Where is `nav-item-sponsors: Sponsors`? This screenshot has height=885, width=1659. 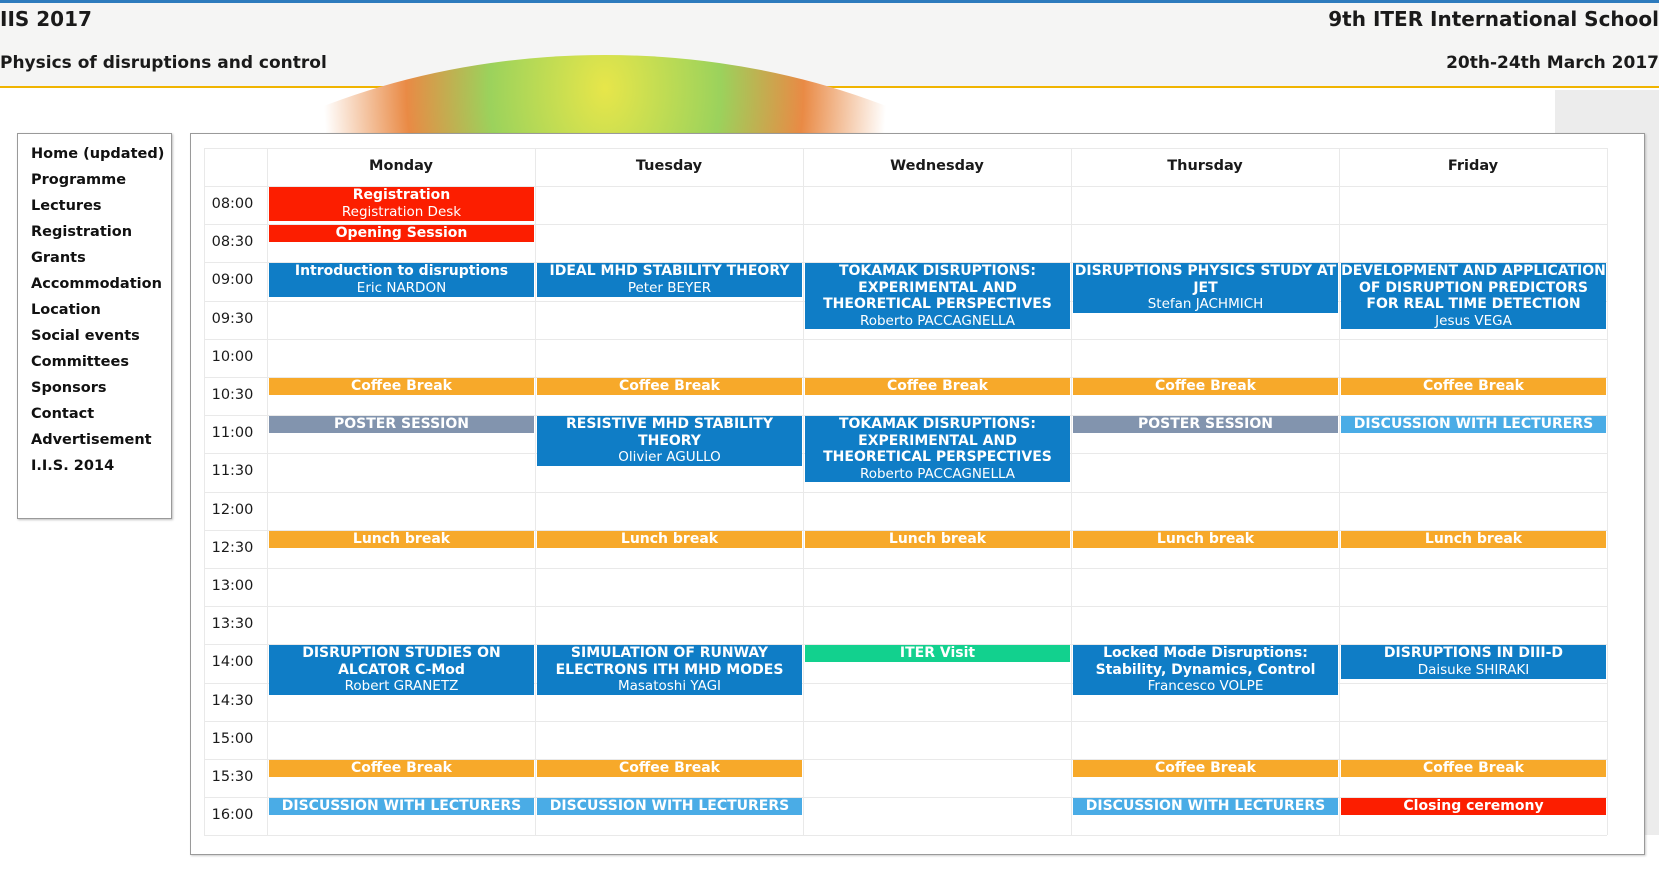 nav-item-sponsors: Sponsors is located at coordinates (69, 388).